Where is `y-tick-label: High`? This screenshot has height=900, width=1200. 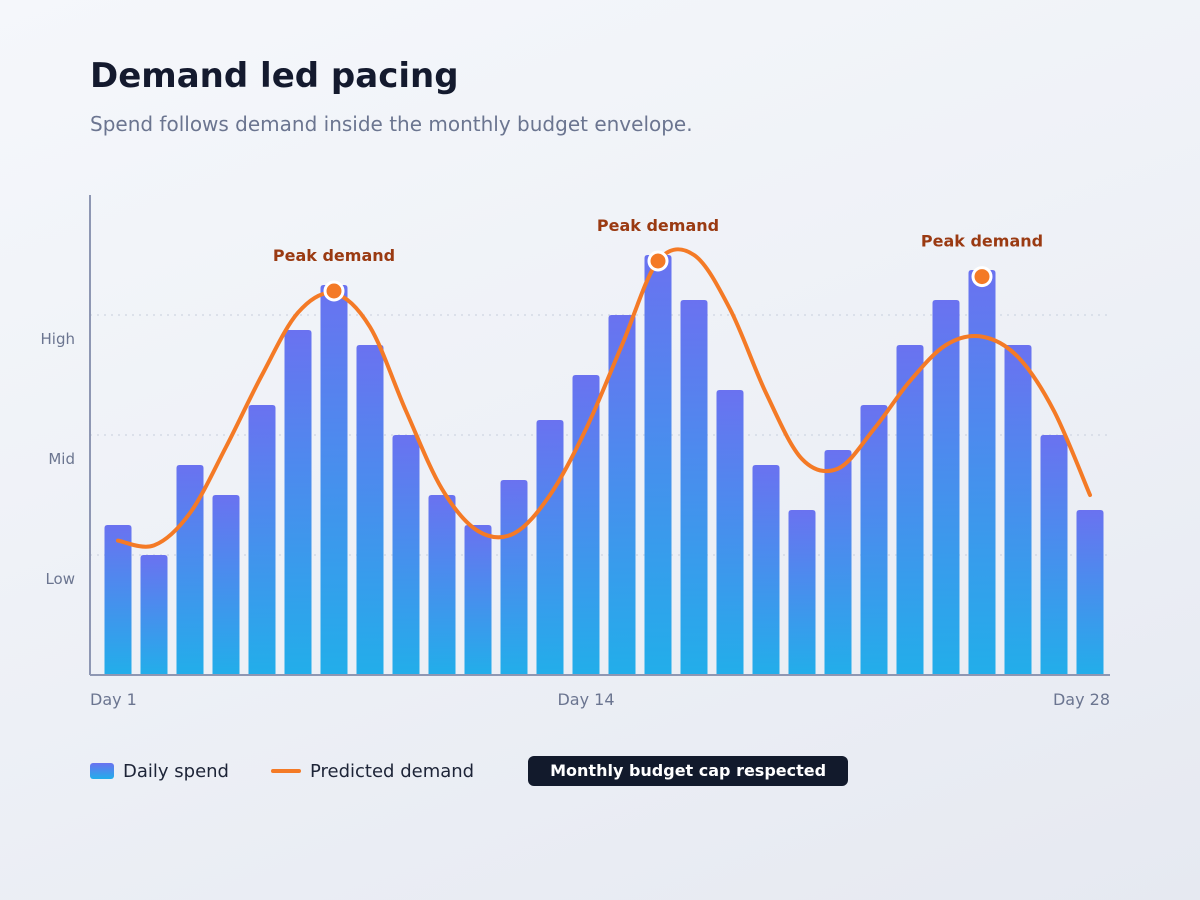 y-tick-label: High is located at coordinates (58, 339).